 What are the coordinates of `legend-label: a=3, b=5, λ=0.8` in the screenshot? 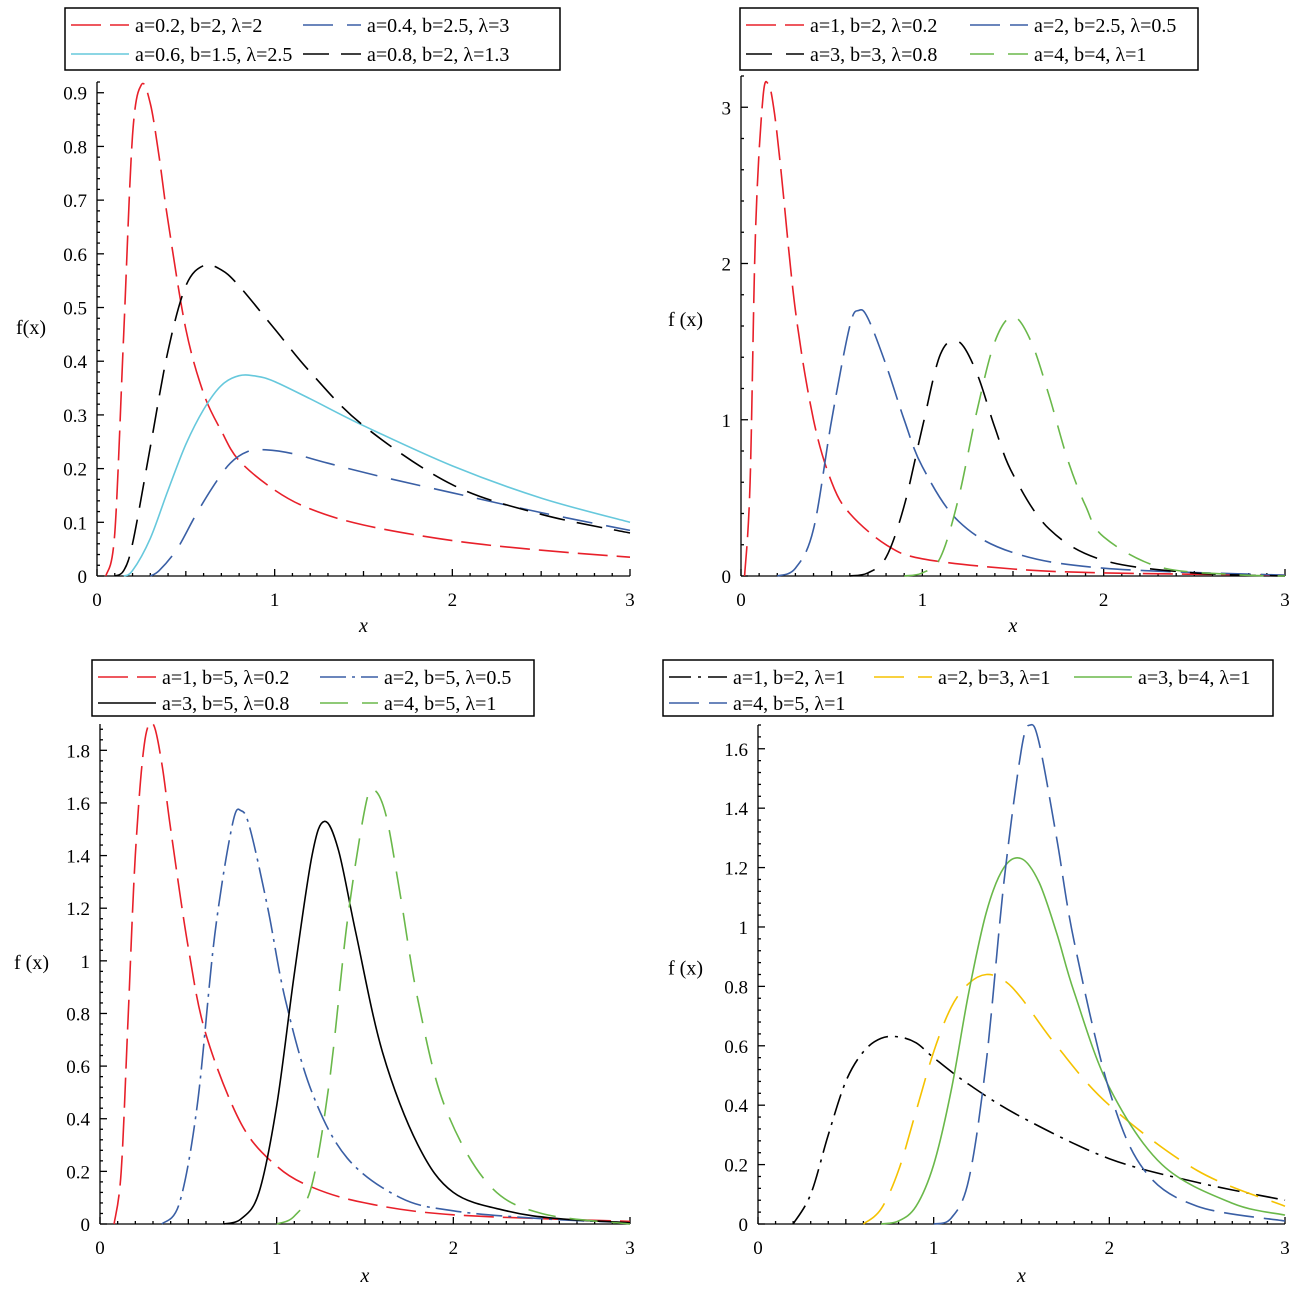 It's located at (225, 704).